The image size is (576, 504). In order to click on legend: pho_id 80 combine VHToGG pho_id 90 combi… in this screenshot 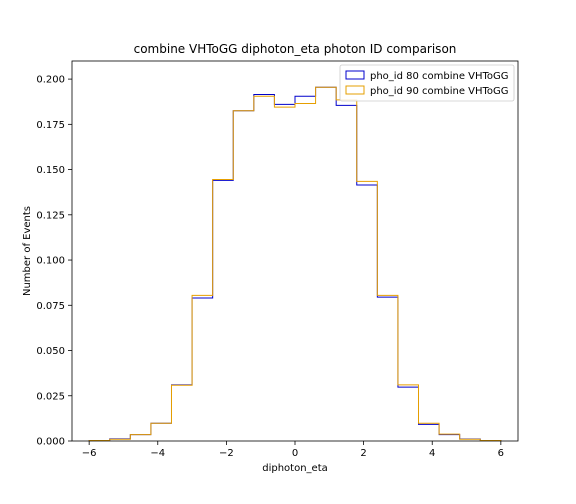, I will do `click(427, 83)`.